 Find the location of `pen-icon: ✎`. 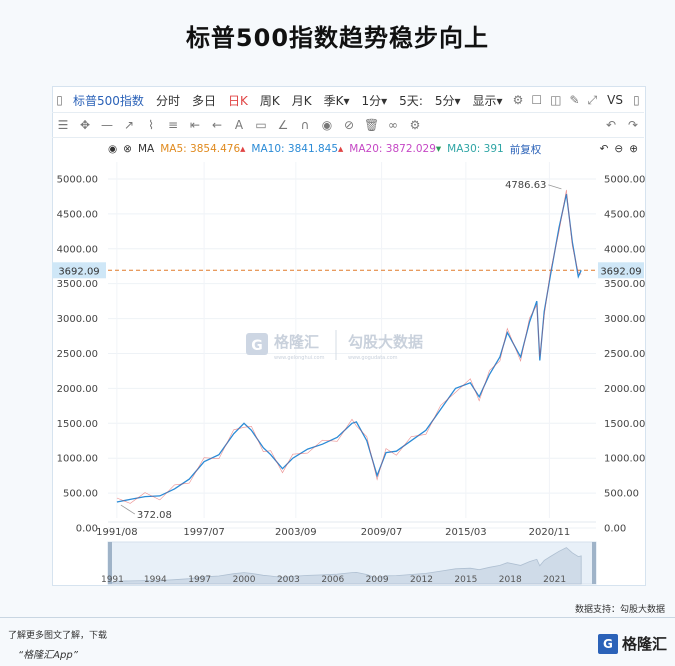

pen-icon: ✎ is located at coordinates (574, 100).